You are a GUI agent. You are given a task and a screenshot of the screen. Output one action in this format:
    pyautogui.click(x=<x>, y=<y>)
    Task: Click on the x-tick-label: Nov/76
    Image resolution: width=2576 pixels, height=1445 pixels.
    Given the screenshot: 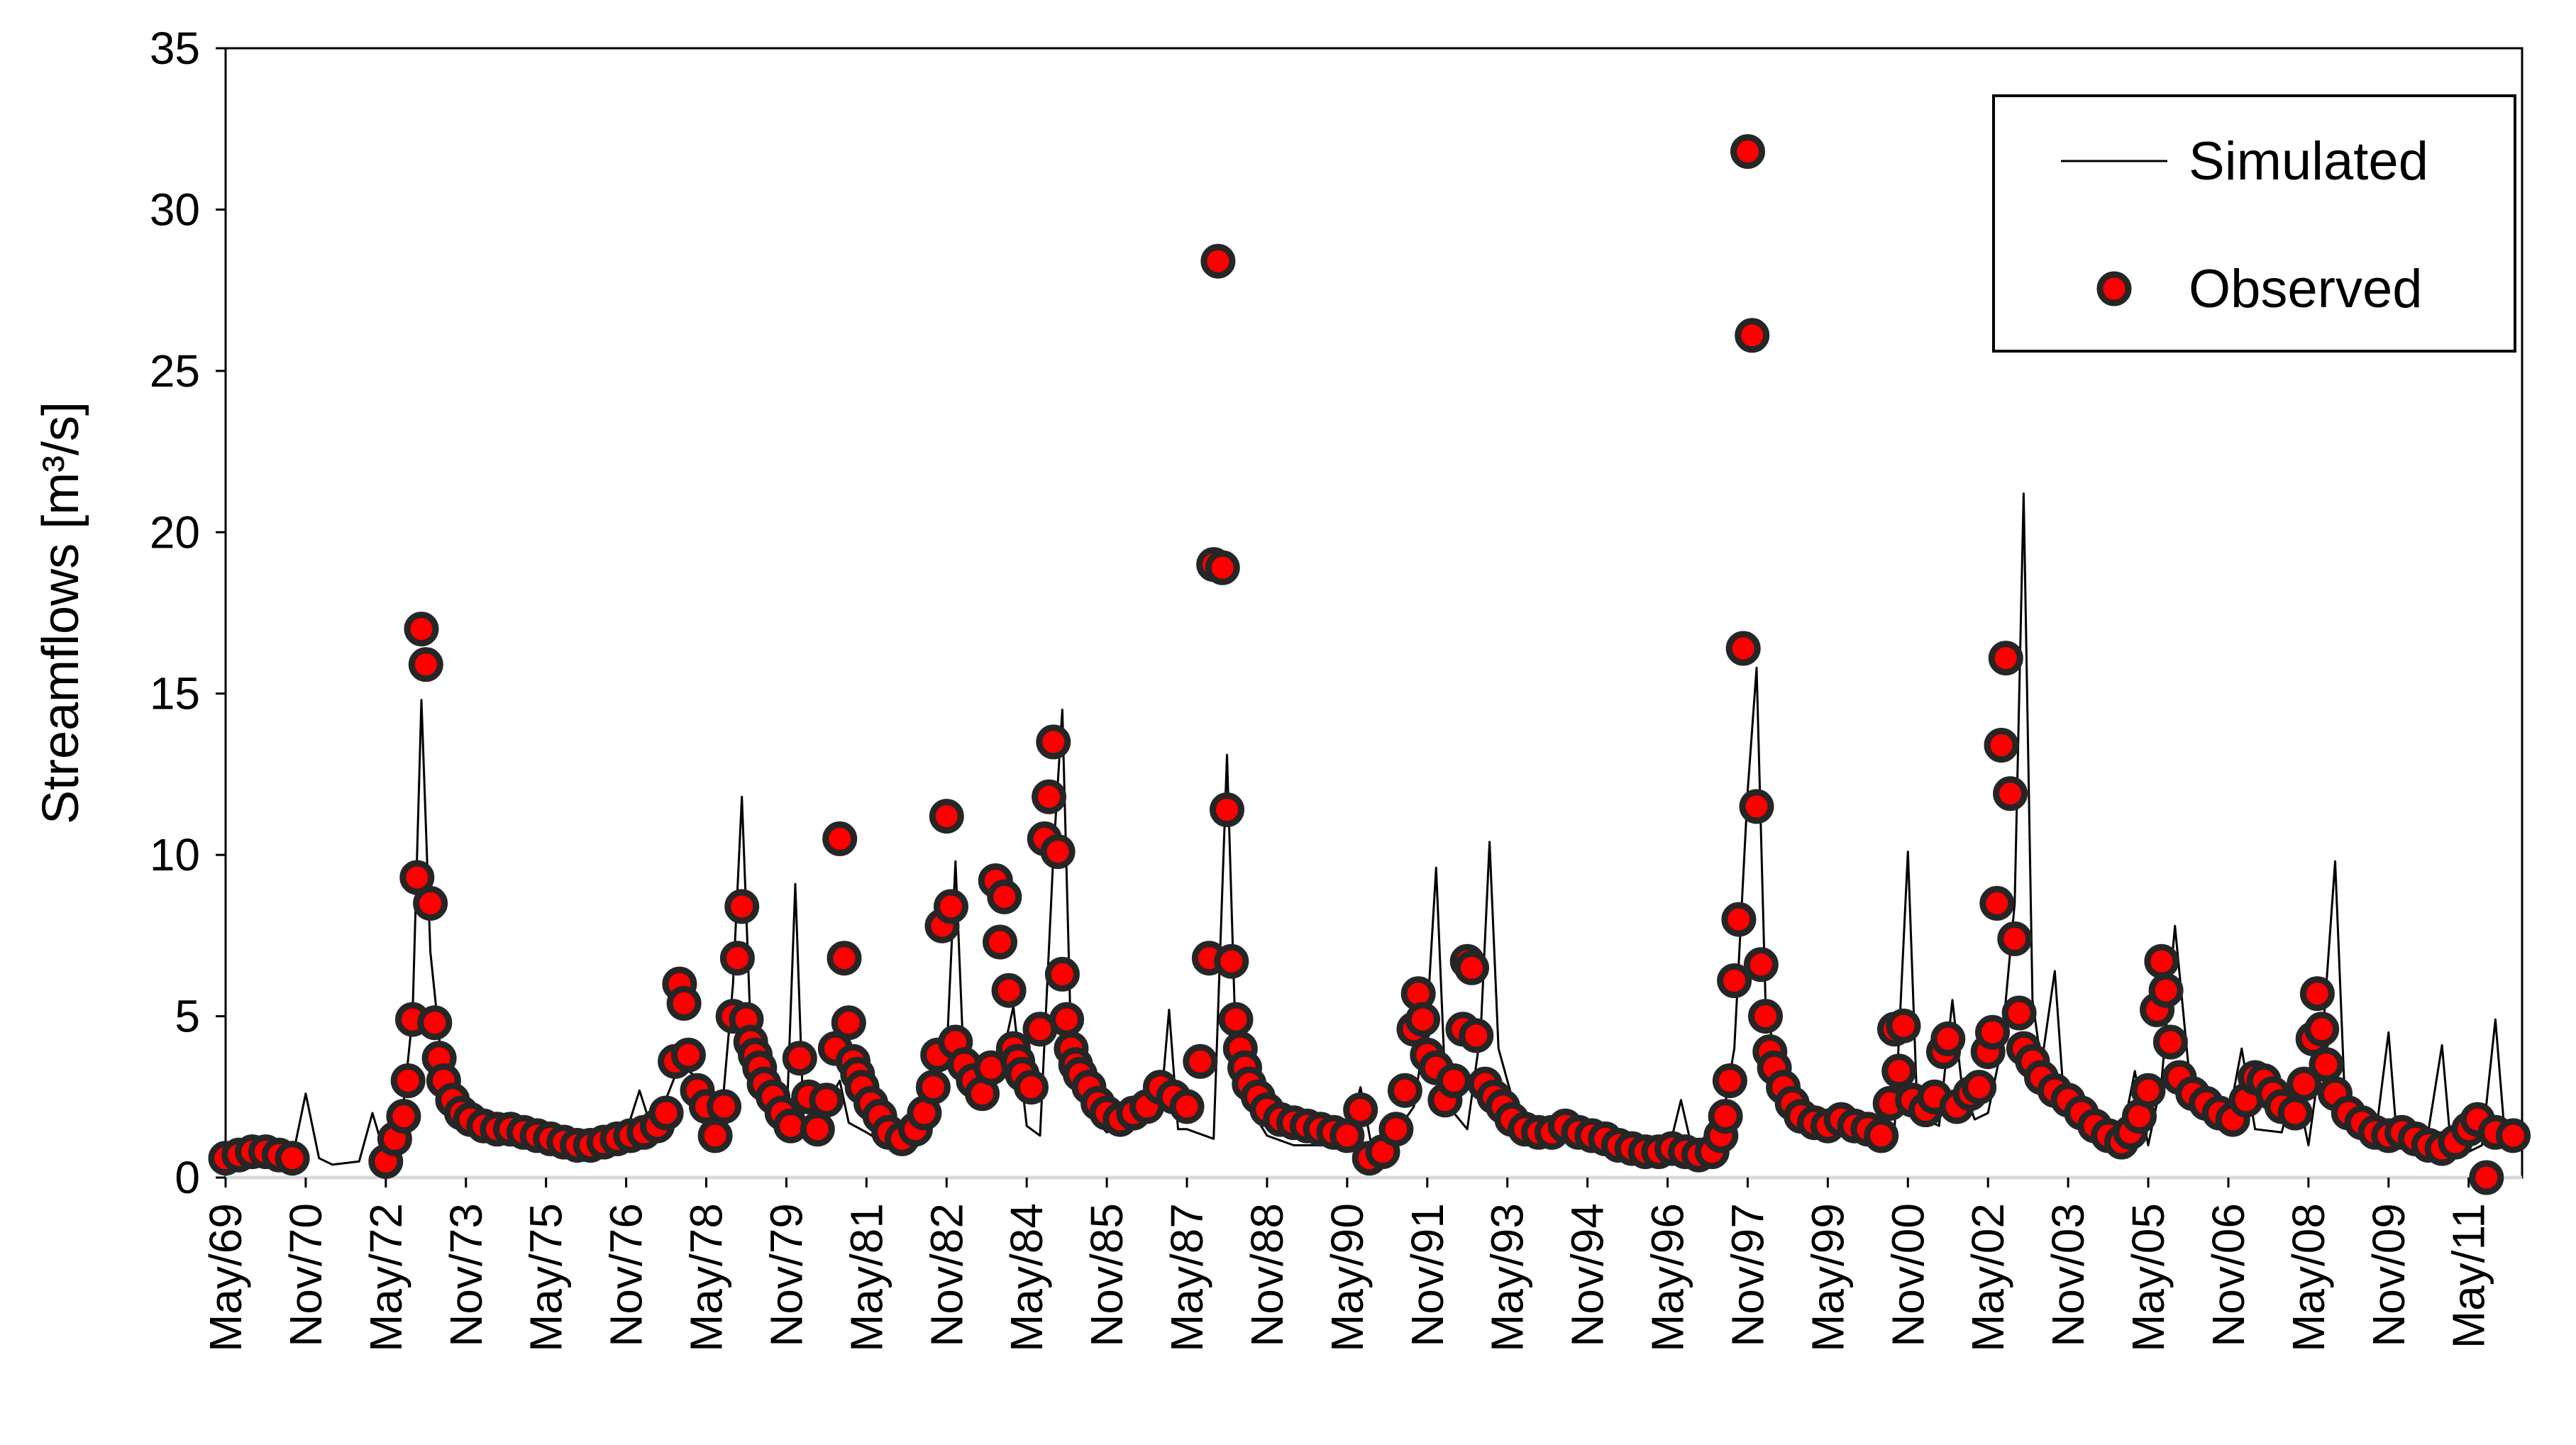 What is the action you would take?
    pyautogui.click(x=626, y=1275)
    